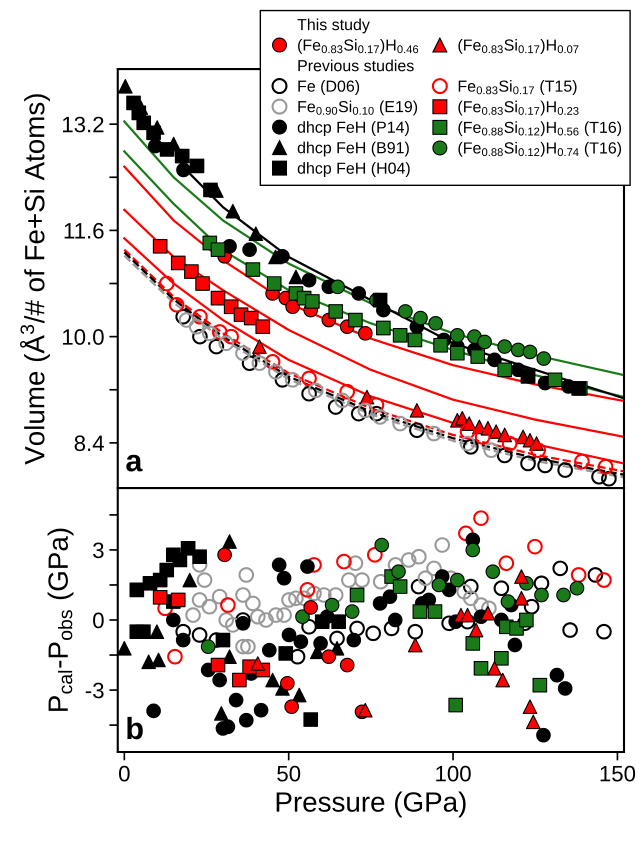 Image resolution: width=640 pixels, height=842 pixels. I want to click on legend-label: (Fe$_{0.88}$Si$_{0.12}$)H$_{0.56}$ (T16), so click(540, 128).